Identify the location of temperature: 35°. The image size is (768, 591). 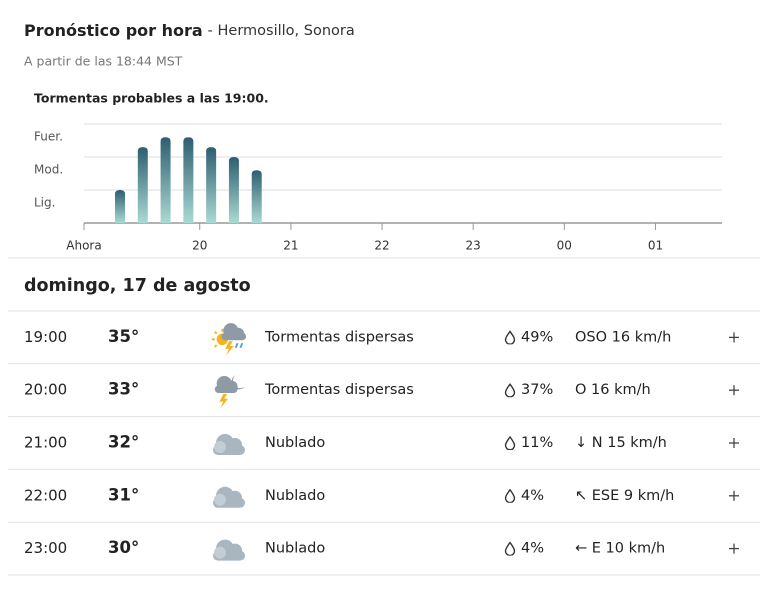
(123, 336).